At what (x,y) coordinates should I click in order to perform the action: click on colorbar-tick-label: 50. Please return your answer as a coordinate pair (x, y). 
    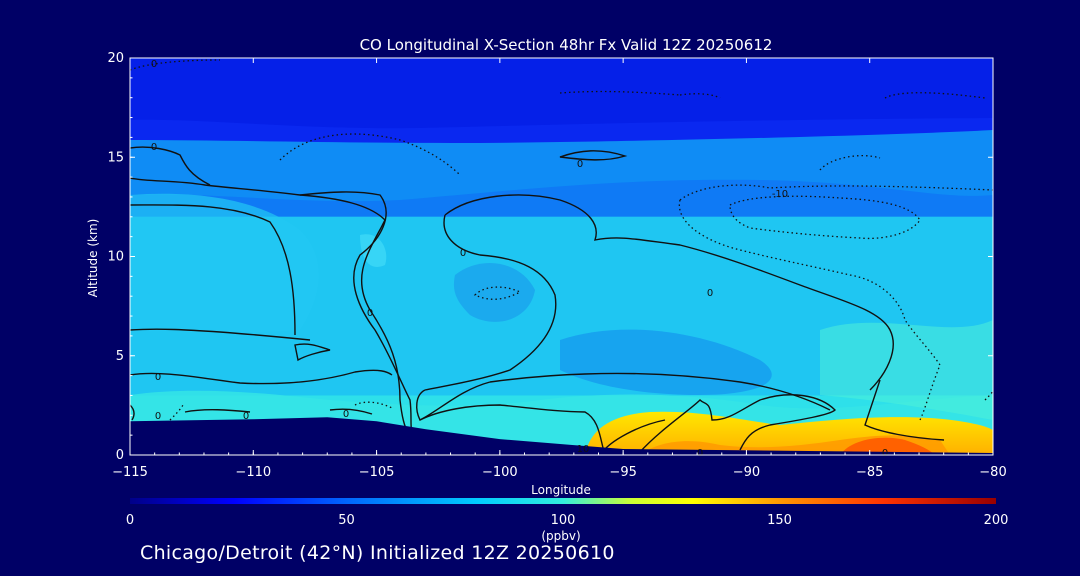
    Looking at the image, I should click on (346, 520).